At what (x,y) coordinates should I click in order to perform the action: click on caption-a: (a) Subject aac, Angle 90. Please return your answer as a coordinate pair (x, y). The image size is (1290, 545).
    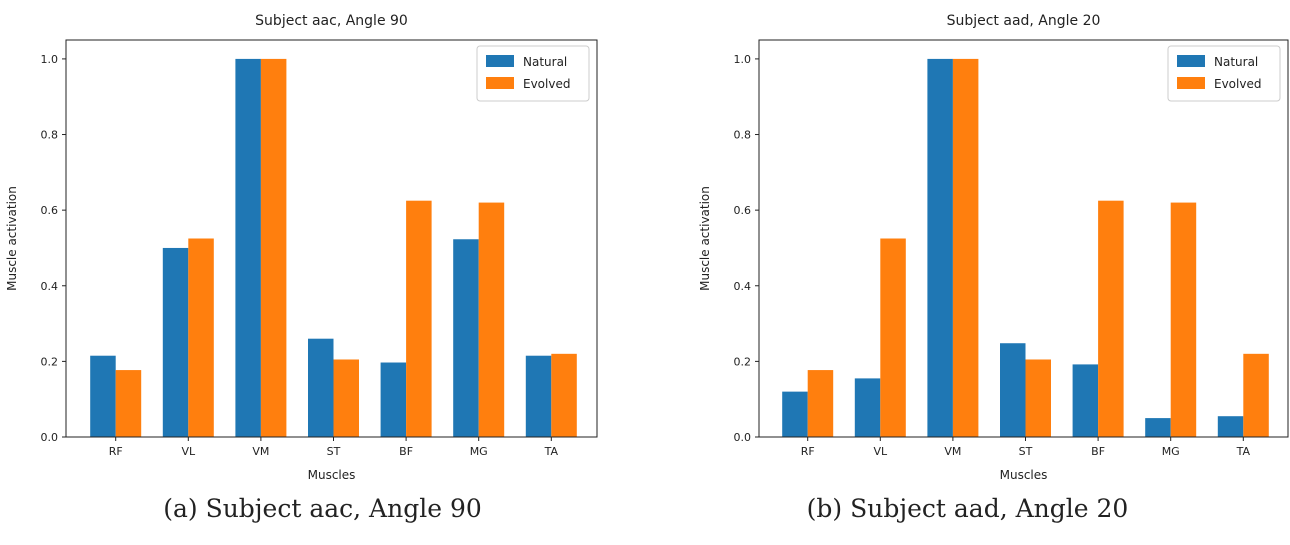
    Looking at the image, I should click on (322, 508).